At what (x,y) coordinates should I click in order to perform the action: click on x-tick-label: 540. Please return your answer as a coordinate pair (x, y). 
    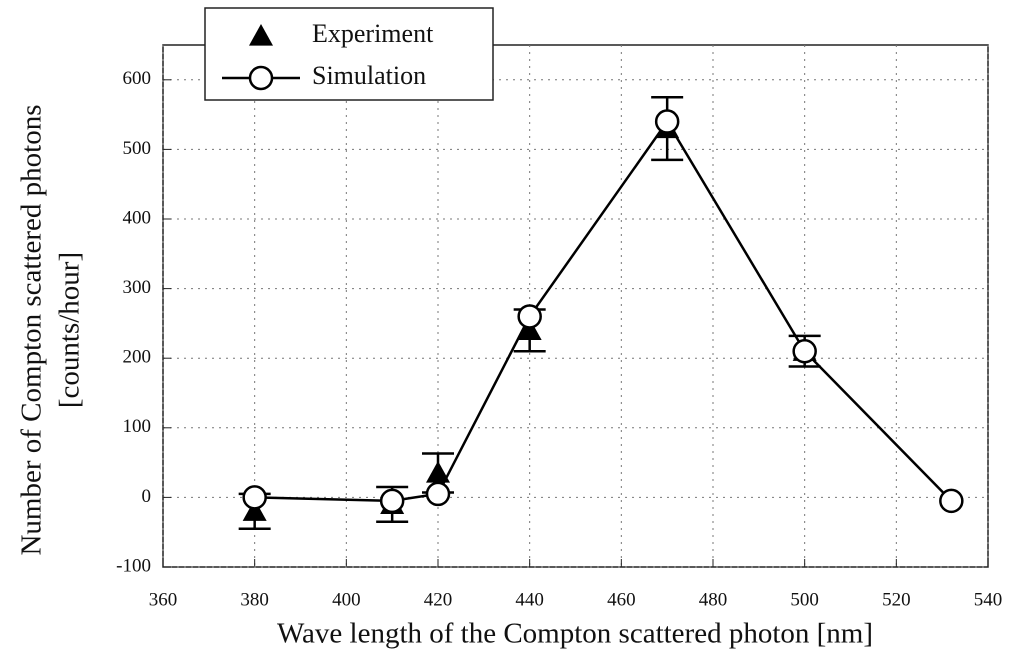
    Looking at the image, I should click on (988, 599).